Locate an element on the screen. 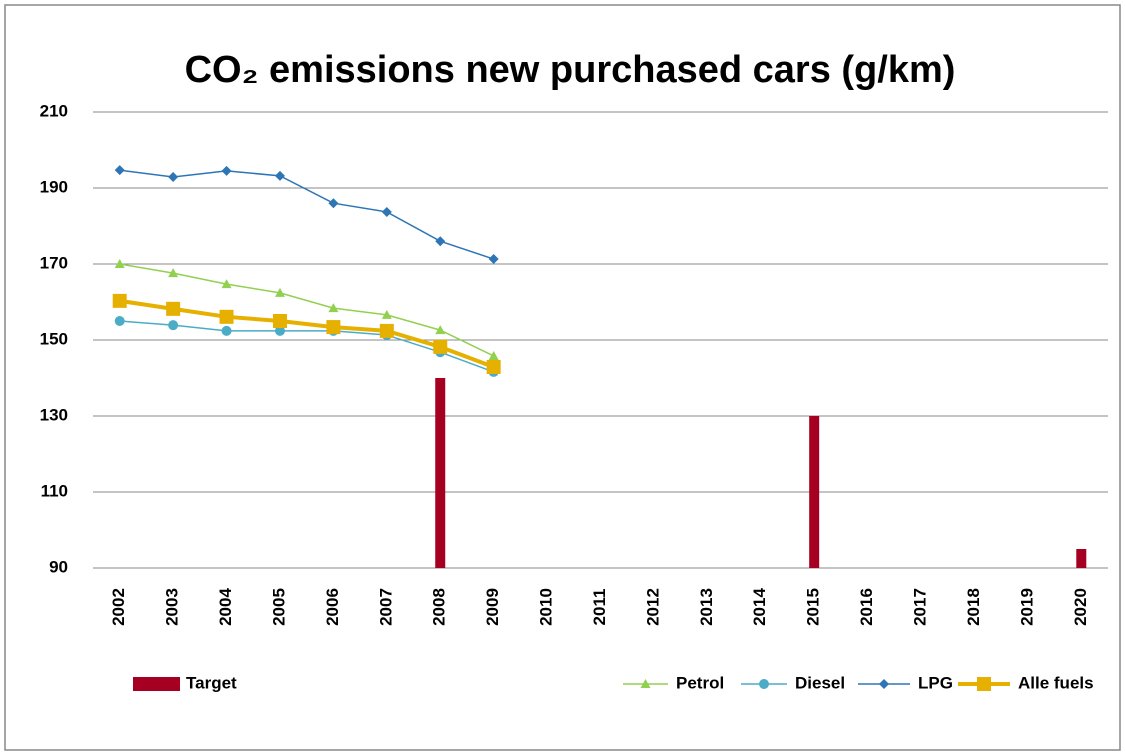 This screenshot has height=756, width=1125. x-tick-label: 2015 is located at coordinates (813, 607).